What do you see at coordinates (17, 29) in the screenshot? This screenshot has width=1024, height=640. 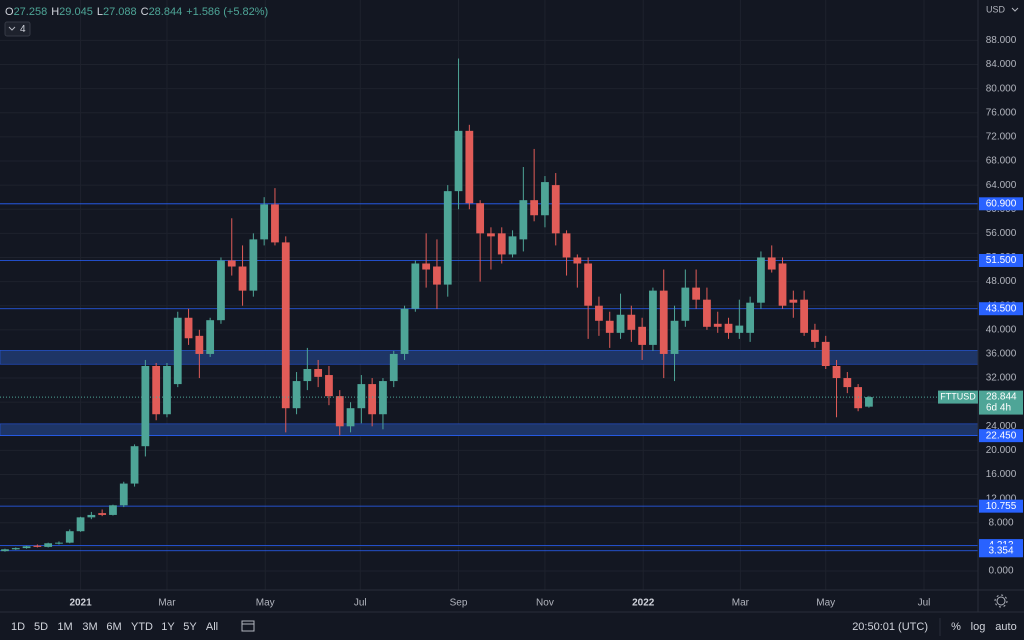 I see `indicator-toggle` at bounding box center [17, 29].